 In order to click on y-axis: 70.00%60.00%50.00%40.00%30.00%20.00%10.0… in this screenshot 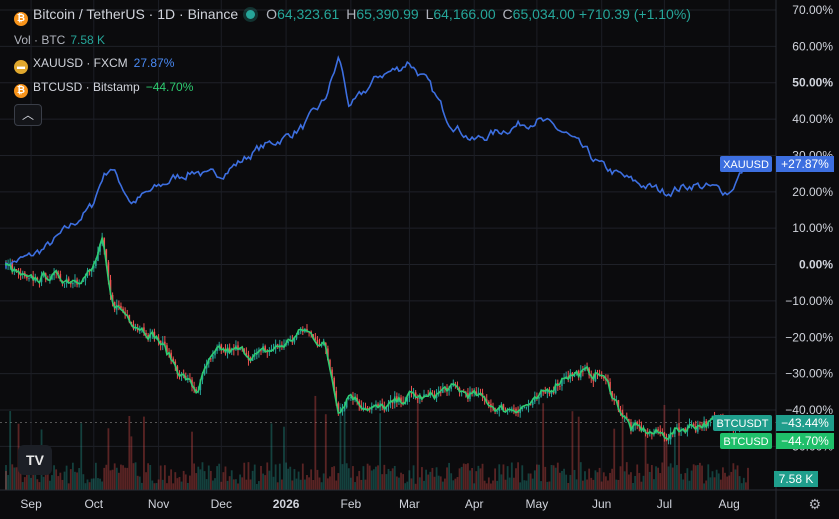, I will do `click(804, 259)`.